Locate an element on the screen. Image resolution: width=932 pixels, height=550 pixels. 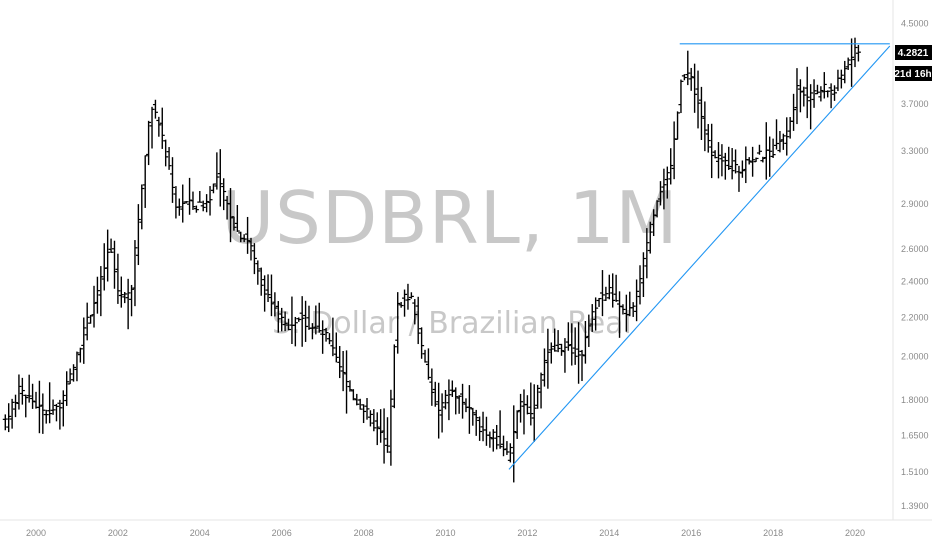
watermark: USDBRL, 1M S. Dollar / Brazilian Real is located at coordinates (449, 258).